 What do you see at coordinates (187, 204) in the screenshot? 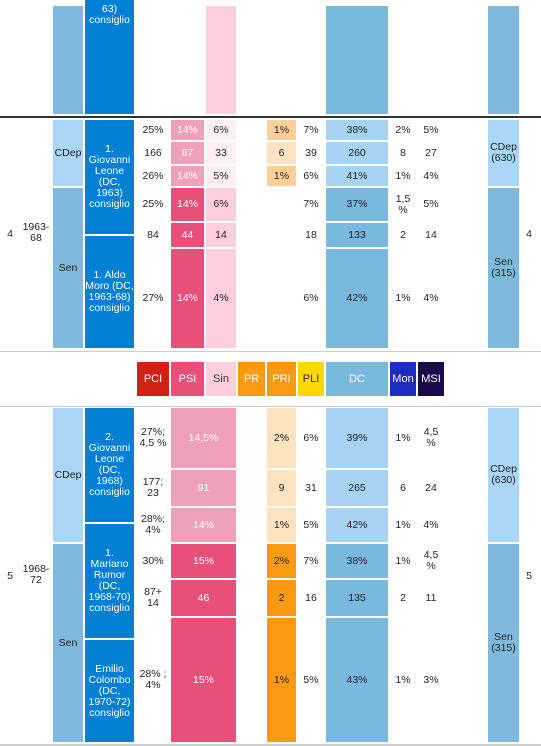
I see `leg4-r3-psi: 14%` at bounding box center [187, 204].